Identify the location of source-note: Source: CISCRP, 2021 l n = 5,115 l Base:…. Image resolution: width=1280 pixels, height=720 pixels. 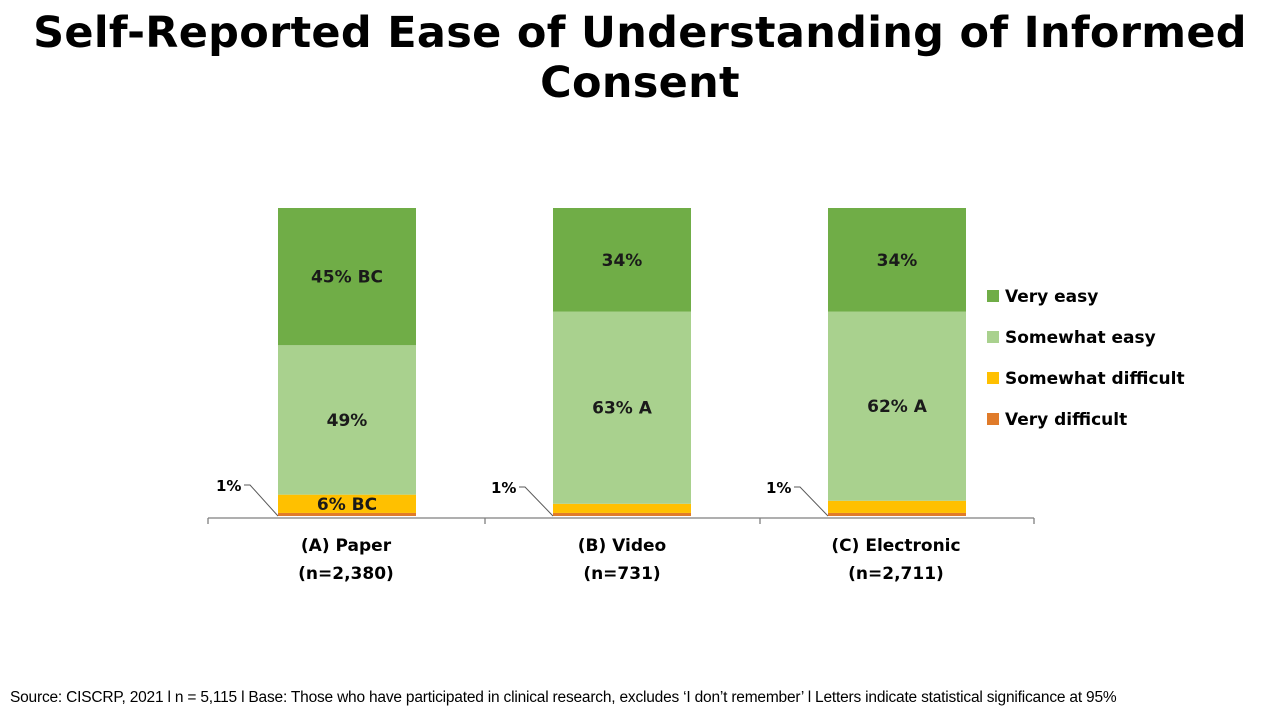
(563, 697).